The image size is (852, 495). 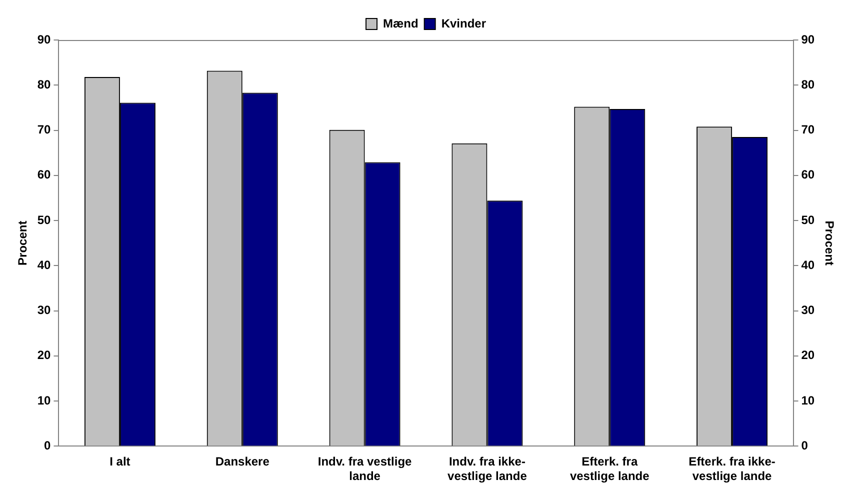 What do you see at coordinates (808, 400) in the screenshot?
I see `y2-tick-label: 10` at bounding box center [808, 400].